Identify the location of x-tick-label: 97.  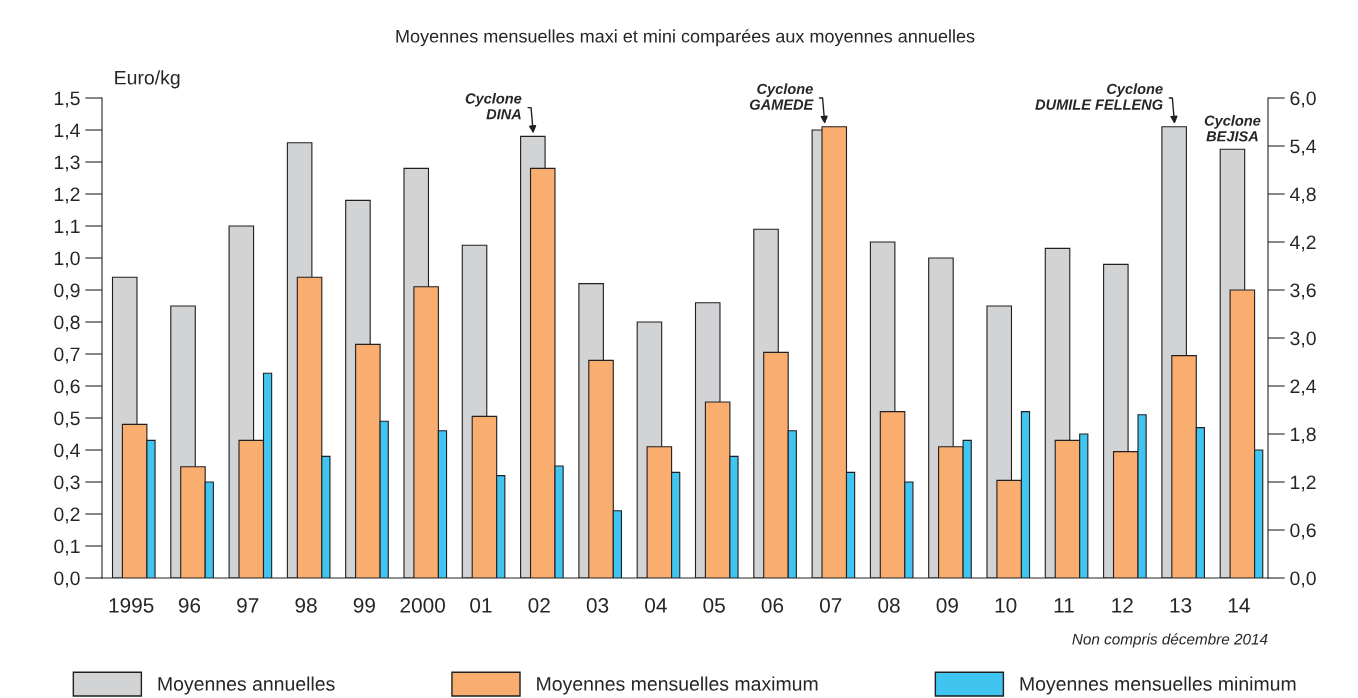
(248, 605).